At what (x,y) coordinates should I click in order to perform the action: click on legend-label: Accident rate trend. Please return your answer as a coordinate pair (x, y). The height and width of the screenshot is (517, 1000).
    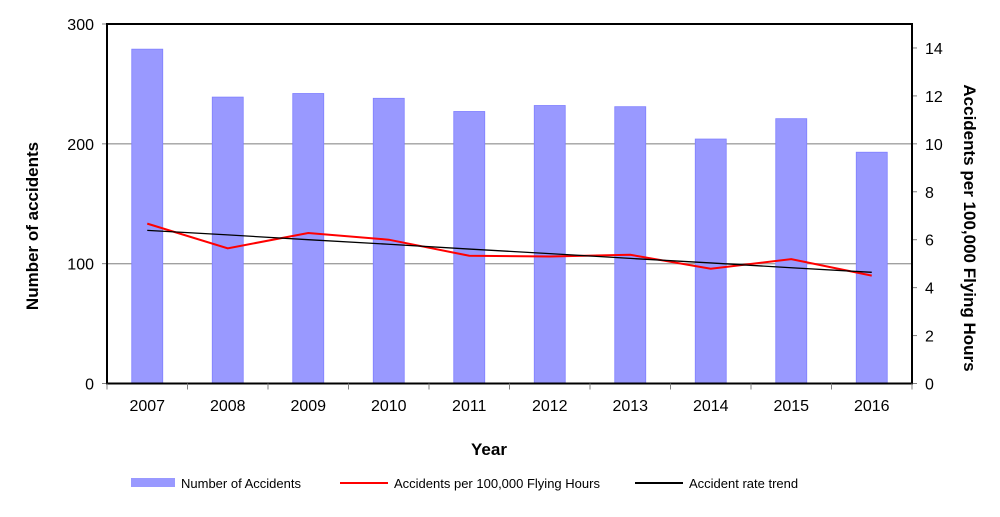
    Looking at the image, I should click on (743, 483).